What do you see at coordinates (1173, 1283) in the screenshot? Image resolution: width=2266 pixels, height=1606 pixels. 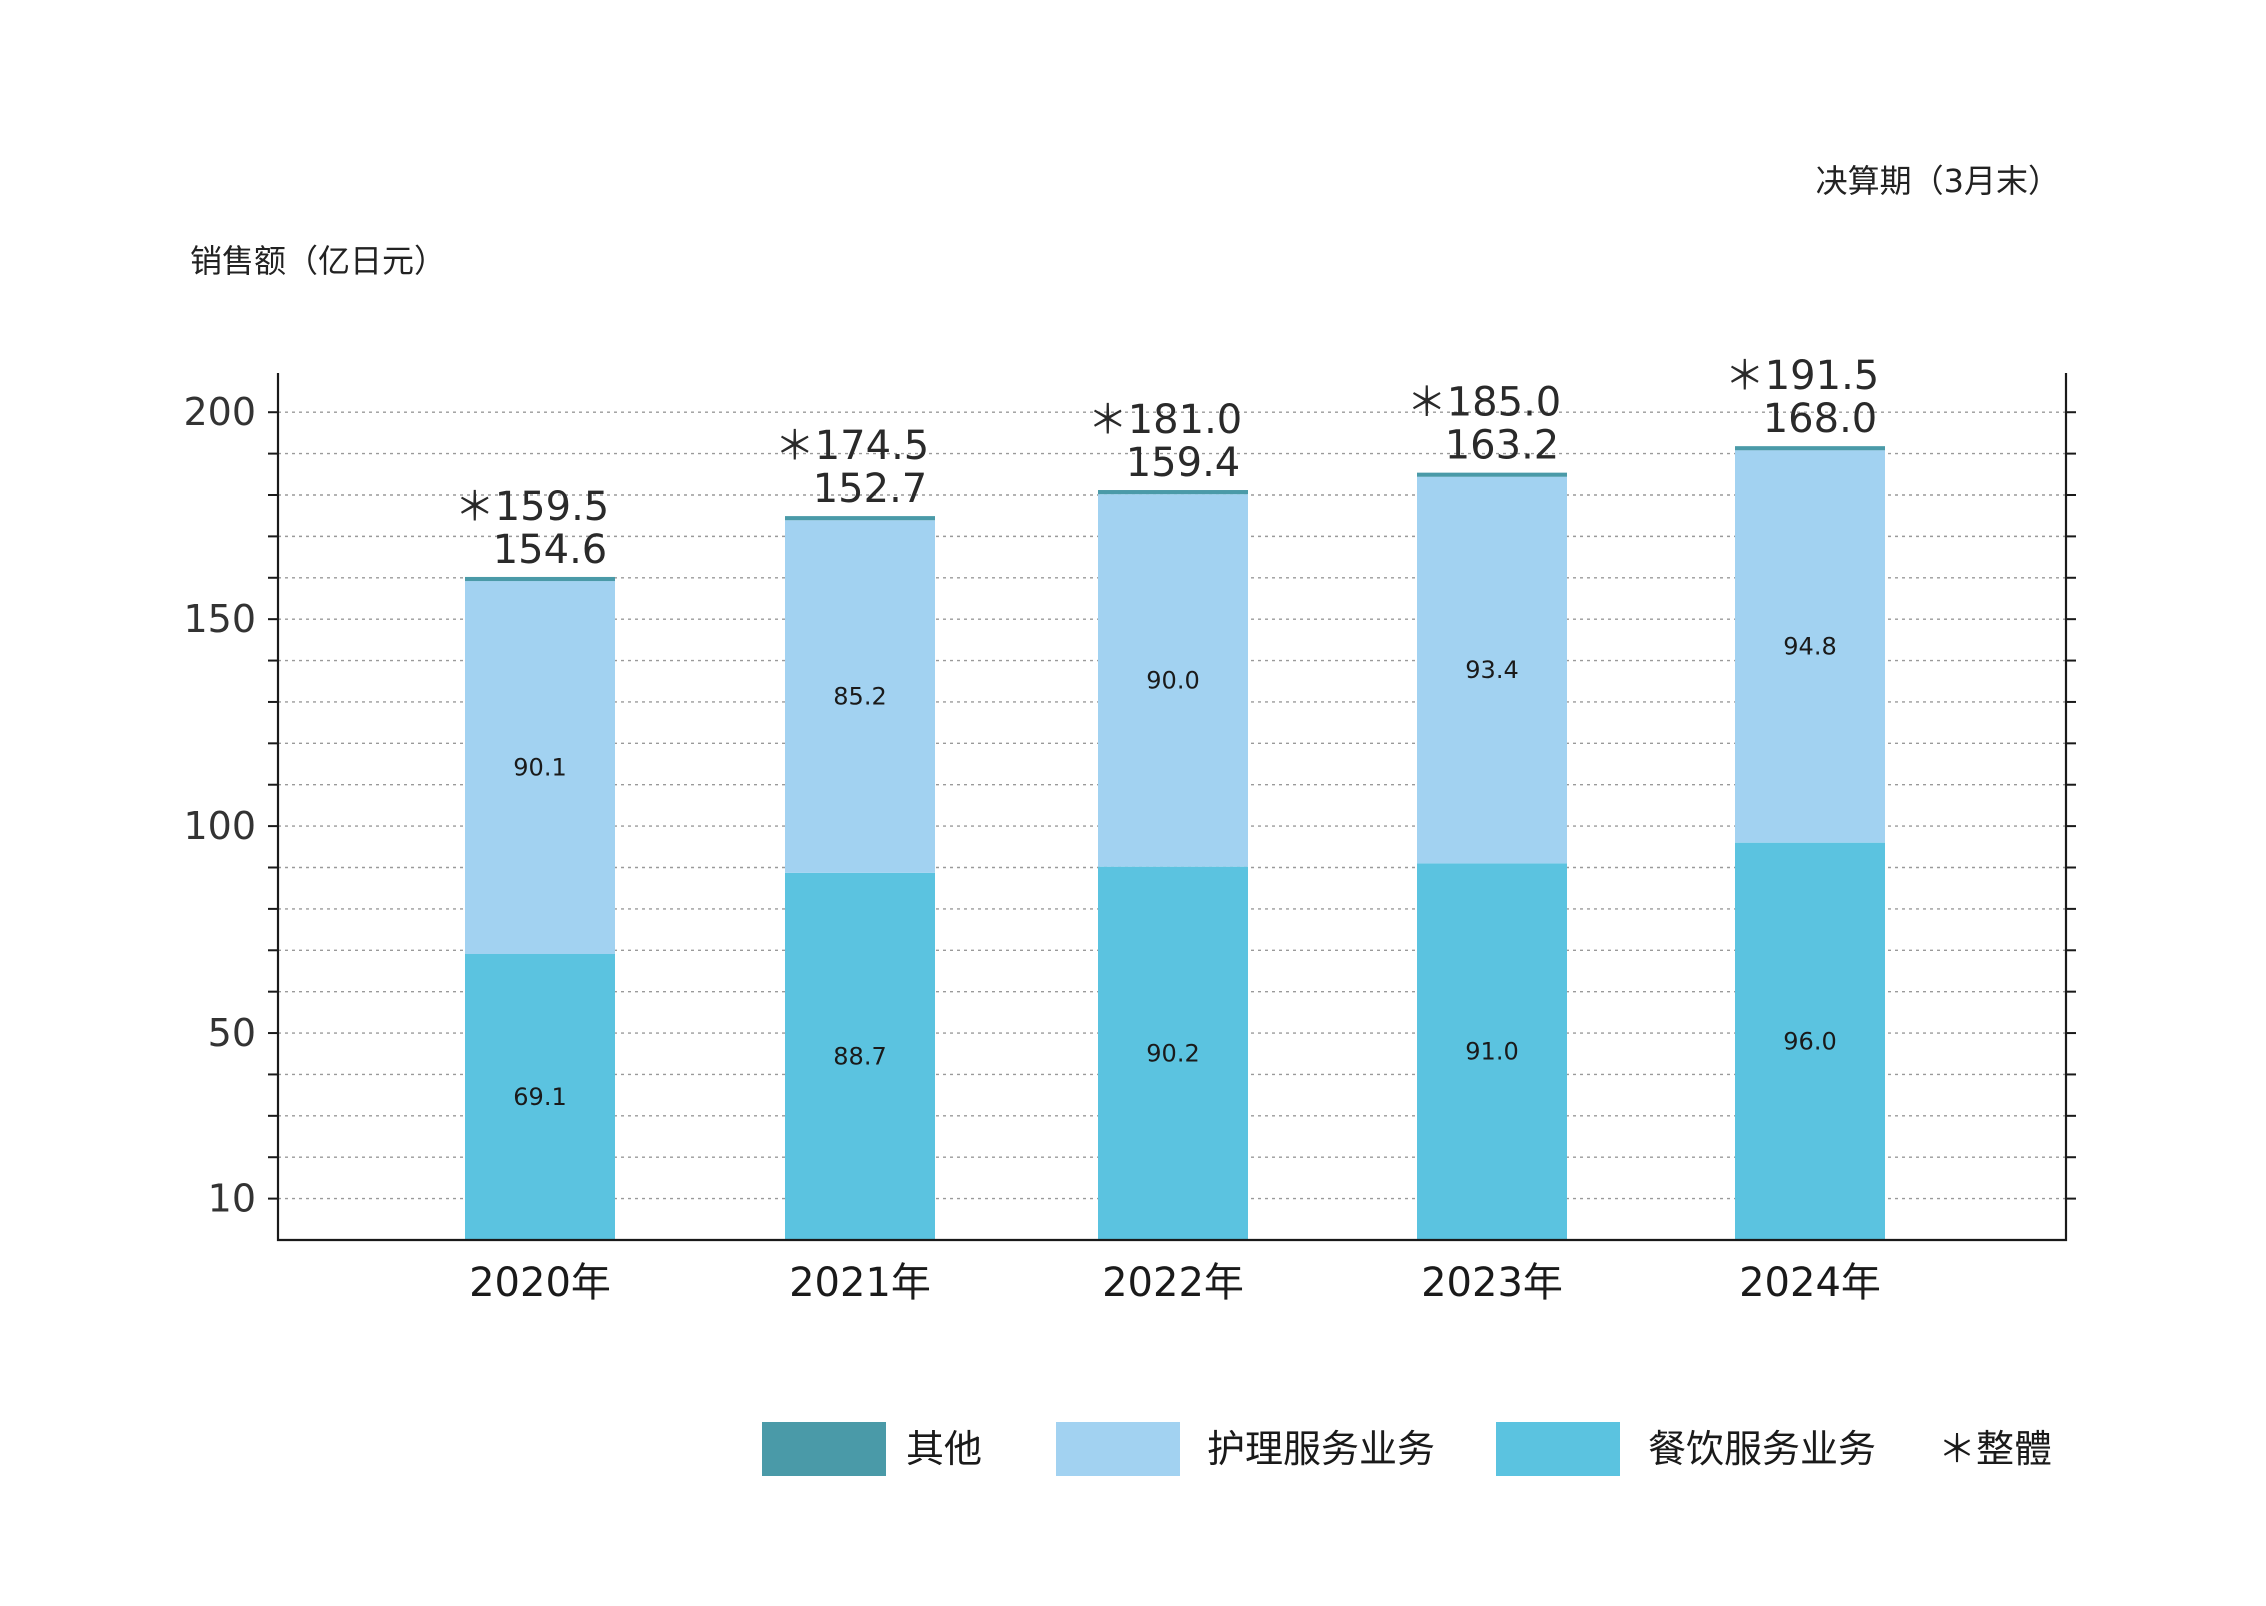 I see `x-tick-label: 2022年` at bounding box center [1173, 1283].